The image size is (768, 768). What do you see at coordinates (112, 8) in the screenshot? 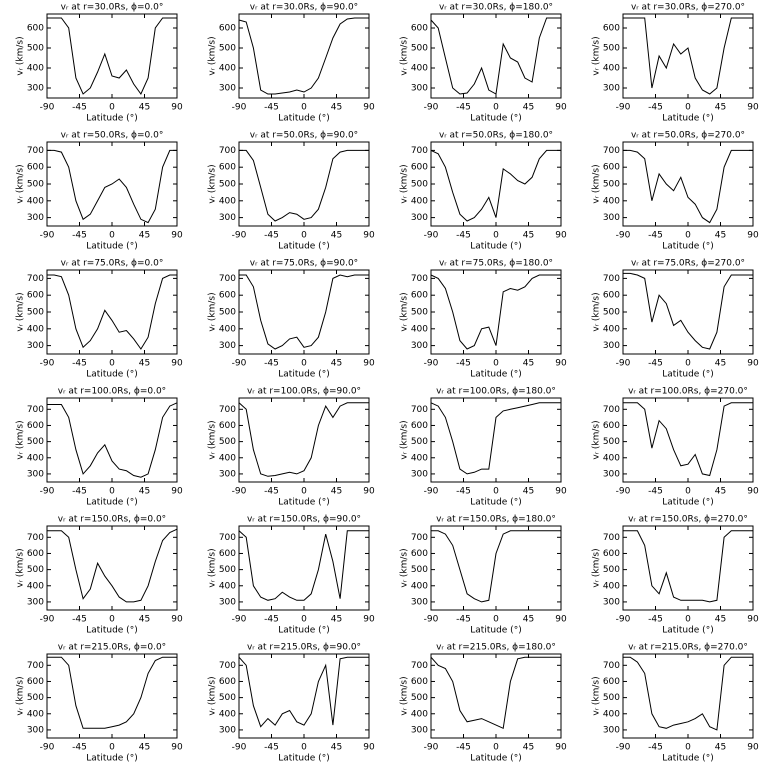
I see `panel-title: vᵣ at r=30.0Rs, ϕ=0.0°` at bounding box center [112, 8].